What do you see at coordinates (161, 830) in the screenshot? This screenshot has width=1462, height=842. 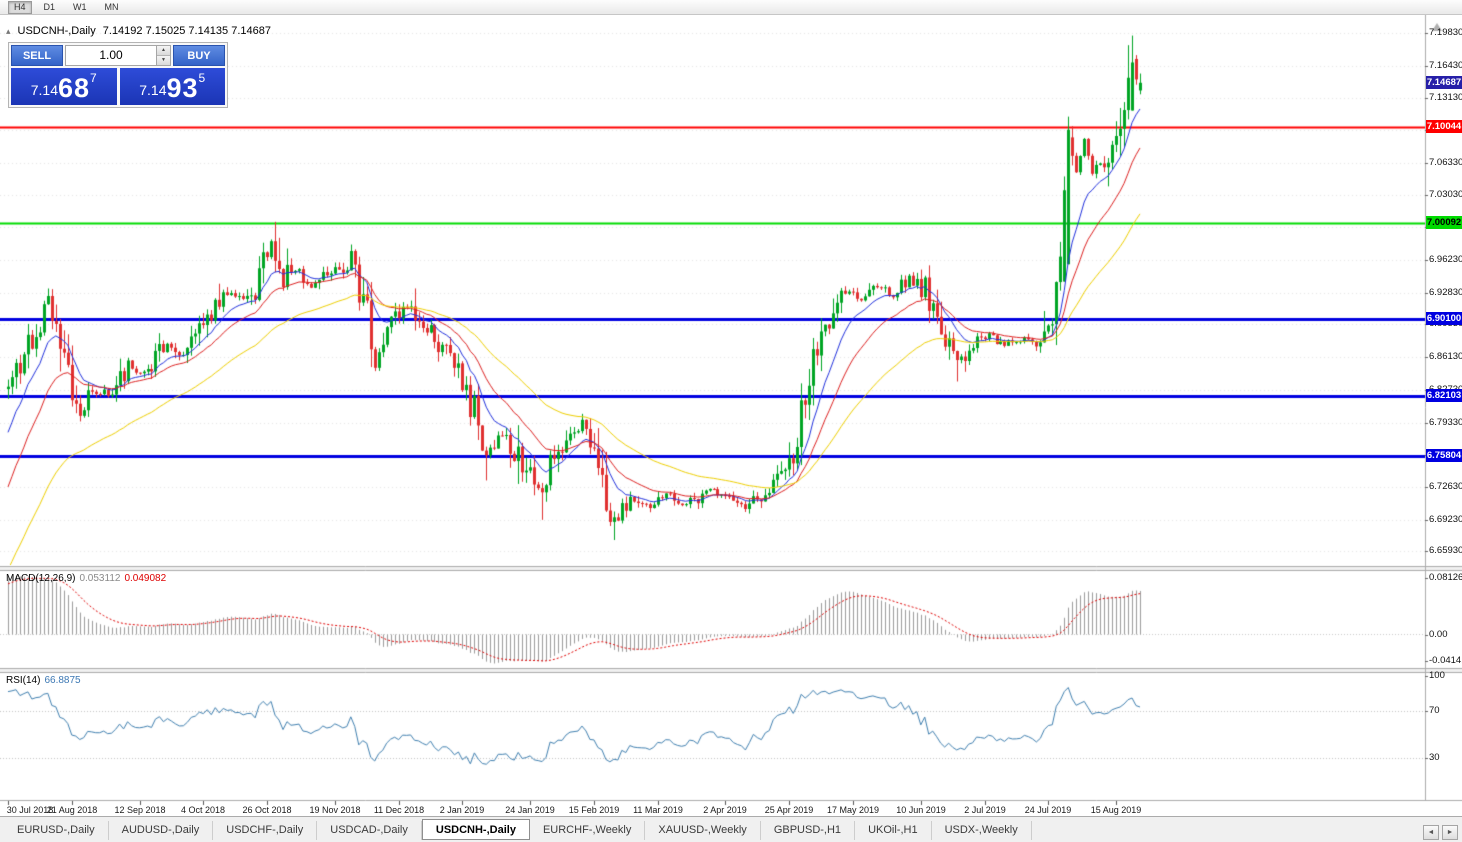 I see `chart-tab-audusd-daily: AUDUSD-,Daily` at bounding box center [161, 830].